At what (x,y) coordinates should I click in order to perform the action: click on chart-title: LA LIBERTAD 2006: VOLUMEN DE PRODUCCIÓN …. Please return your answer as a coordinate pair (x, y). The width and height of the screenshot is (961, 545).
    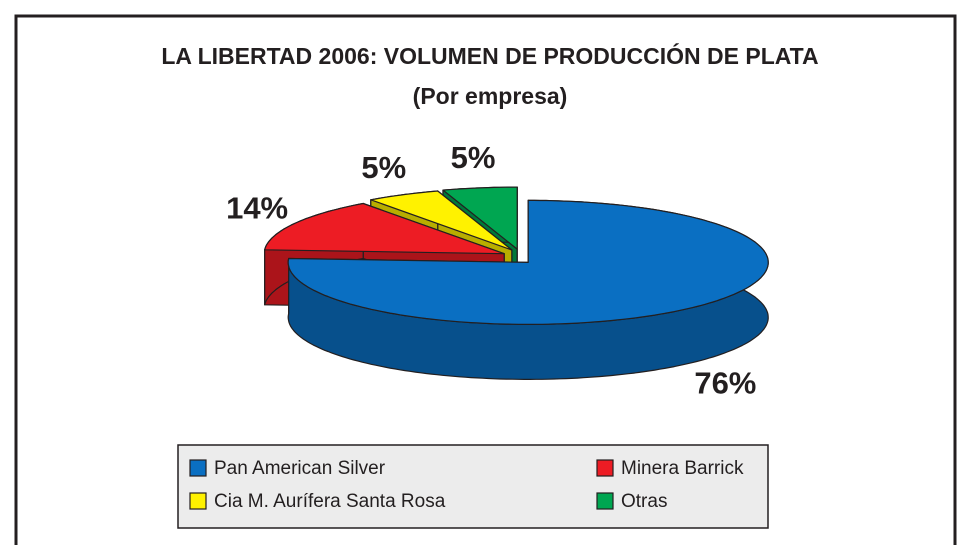
    Looking at the image, I should click on (490, 76).